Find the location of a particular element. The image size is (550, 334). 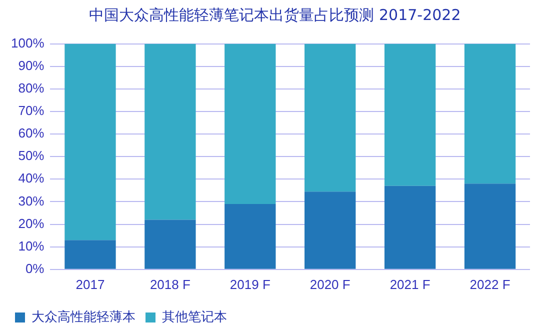

legend-label: 其他笔记本 is located at coordinates (194, 316).